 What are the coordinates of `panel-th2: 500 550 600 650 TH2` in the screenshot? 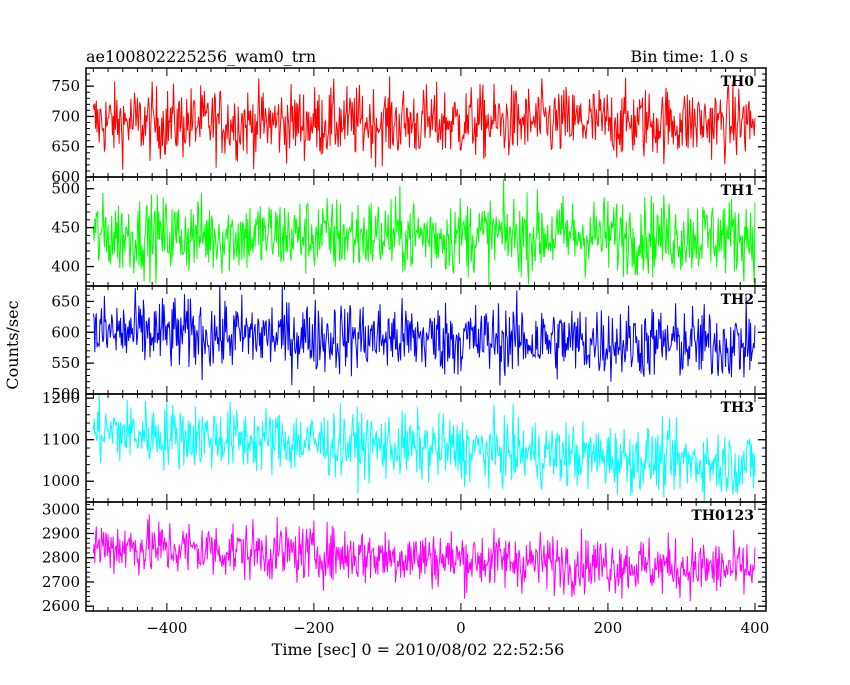 It's located at (409, 344).